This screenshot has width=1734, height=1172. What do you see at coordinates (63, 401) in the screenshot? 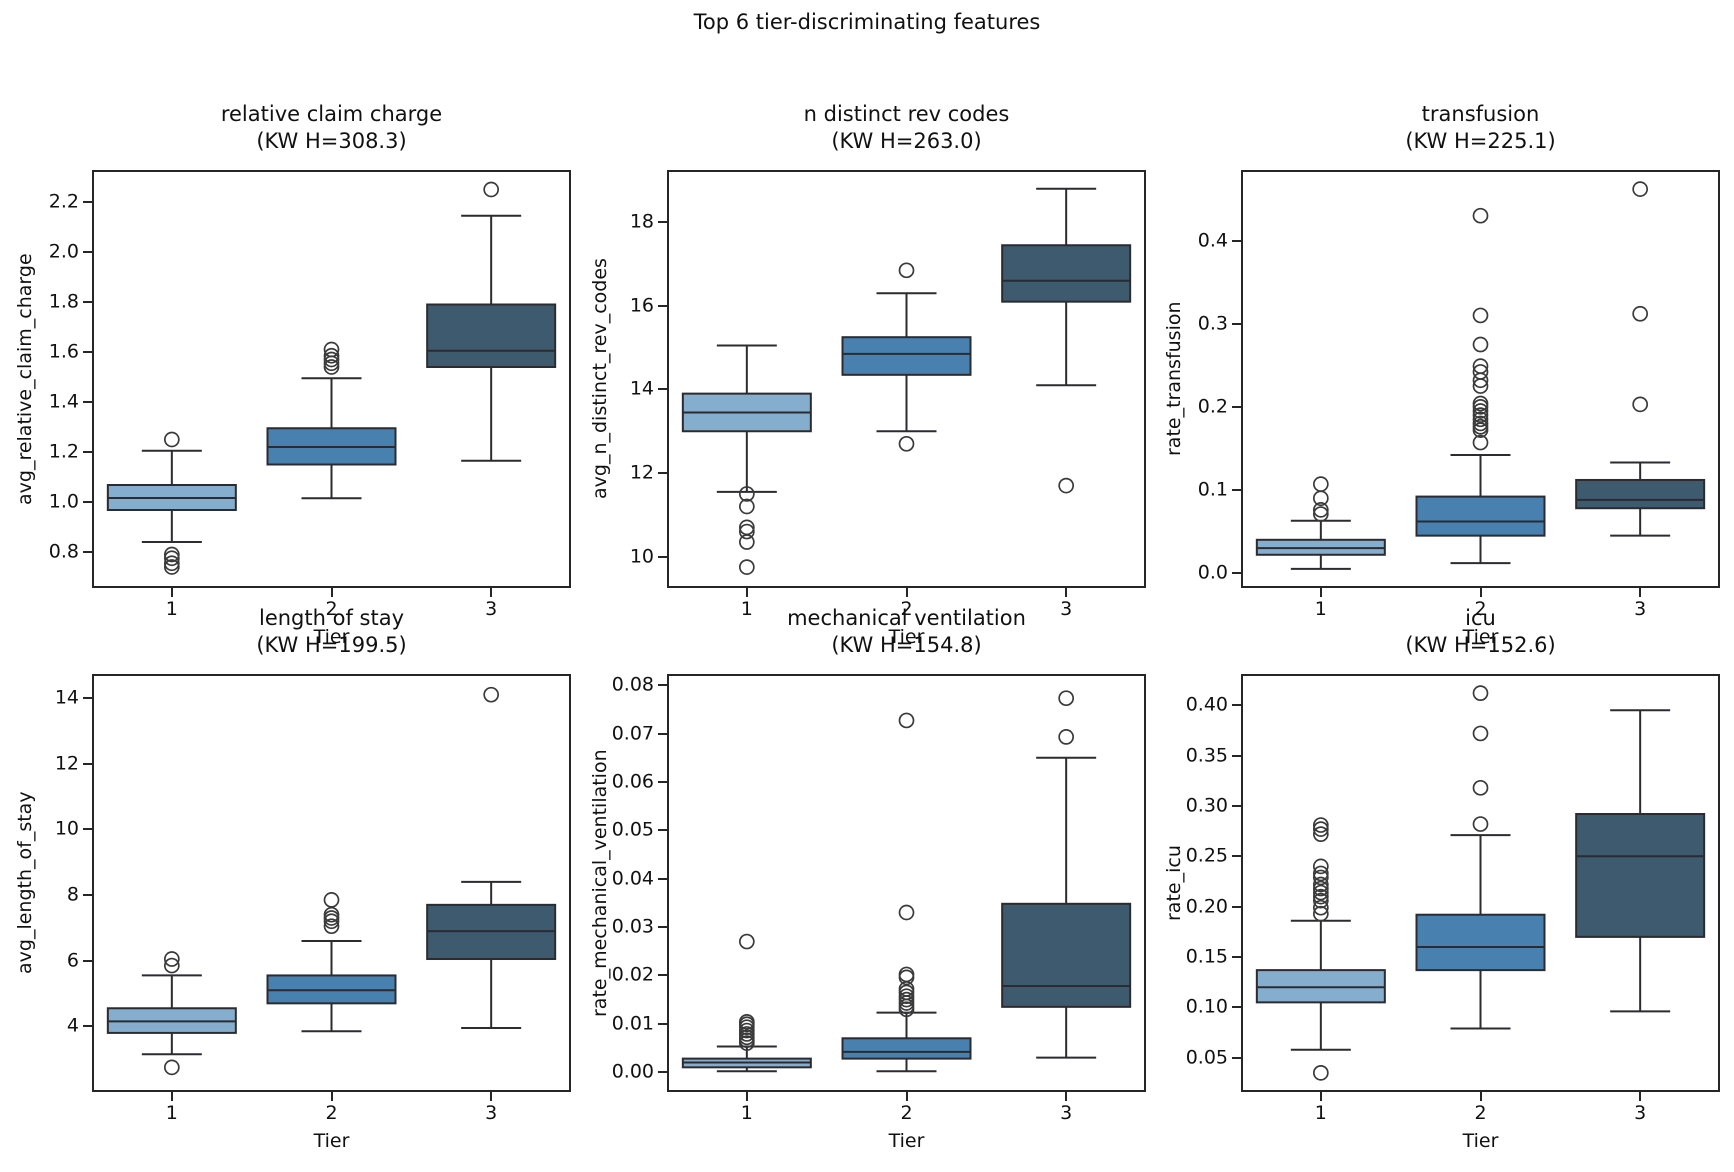
I see `y-tick-label: 1.4` at bounding box center [63, 401].